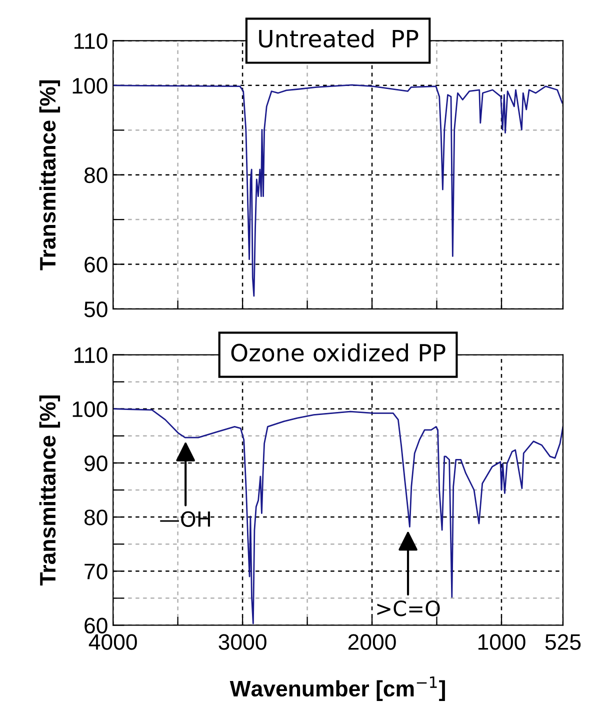 This screenshot has width=592, height=727. What do you see at coordinates (96, 463) in the screenshot?
I see `y-tick-label: 90` at bounding box center [96, 463].